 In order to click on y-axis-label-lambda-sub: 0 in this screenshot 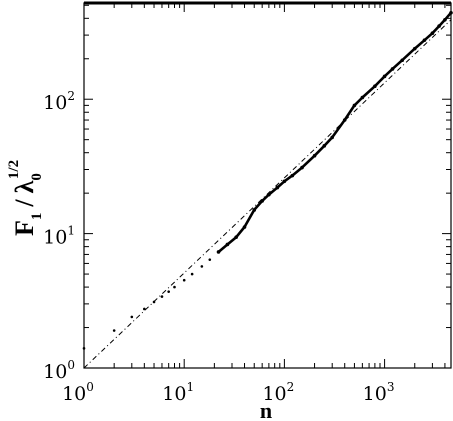, I will do `click(37, 177)`.